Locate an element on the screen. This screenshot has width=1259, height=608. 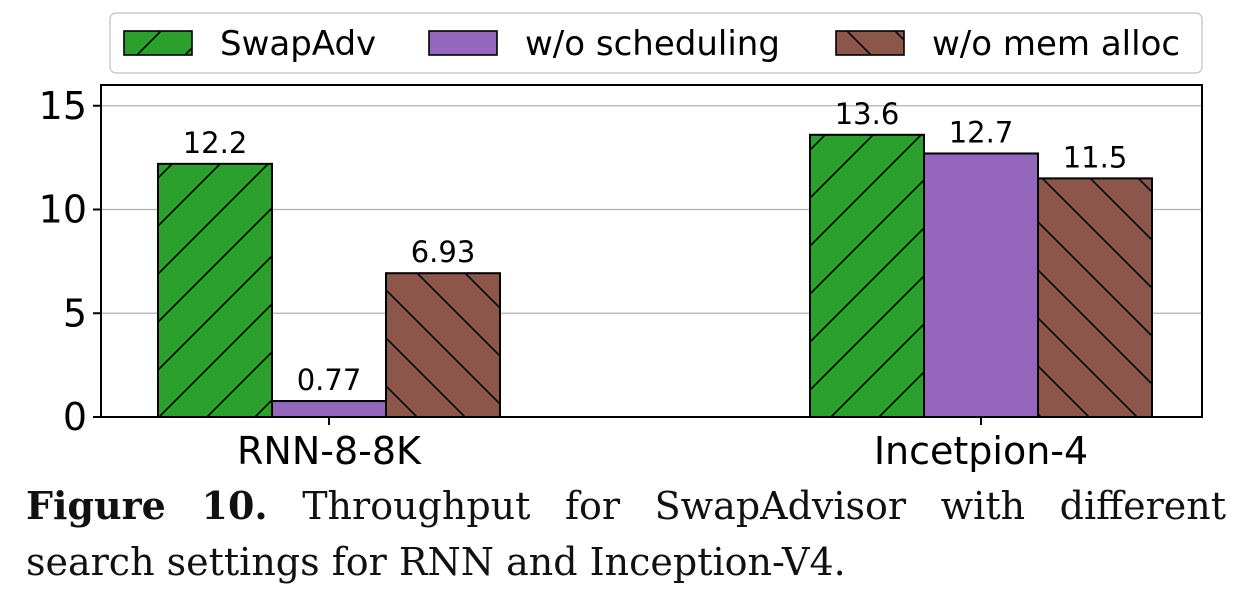
data-label: 12.2 is located at coordinates (215, 143).